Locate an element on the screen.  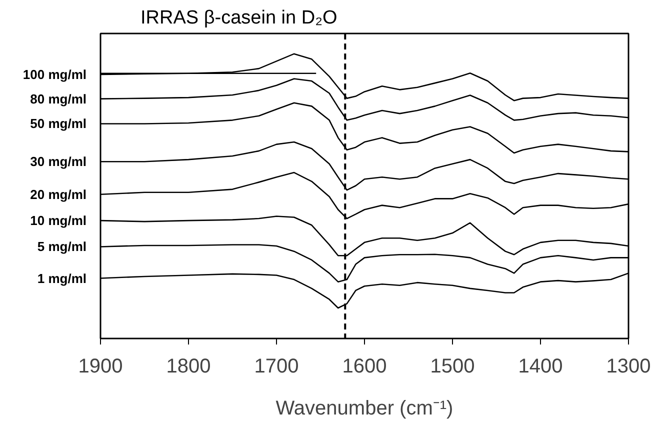
x-tick-label: 1900 is located at coordinates (100, 367).